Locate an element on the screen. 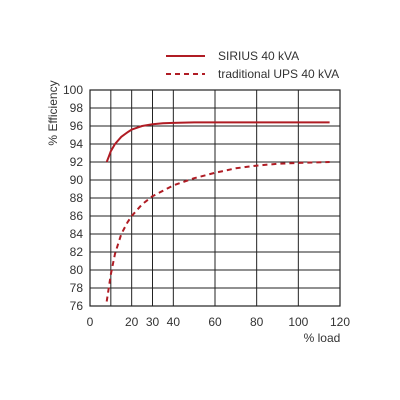  x-tick-label: 0 is located at coordinates (90, 322).